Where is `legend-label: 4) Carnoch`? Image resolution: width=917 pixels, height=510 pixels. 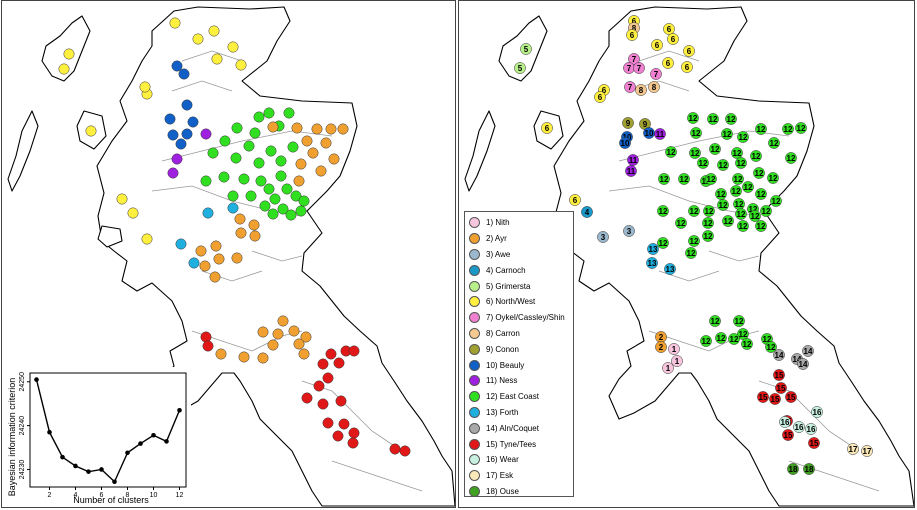 legend-label: 4) Carnoch is located at coordinates (506, 270).